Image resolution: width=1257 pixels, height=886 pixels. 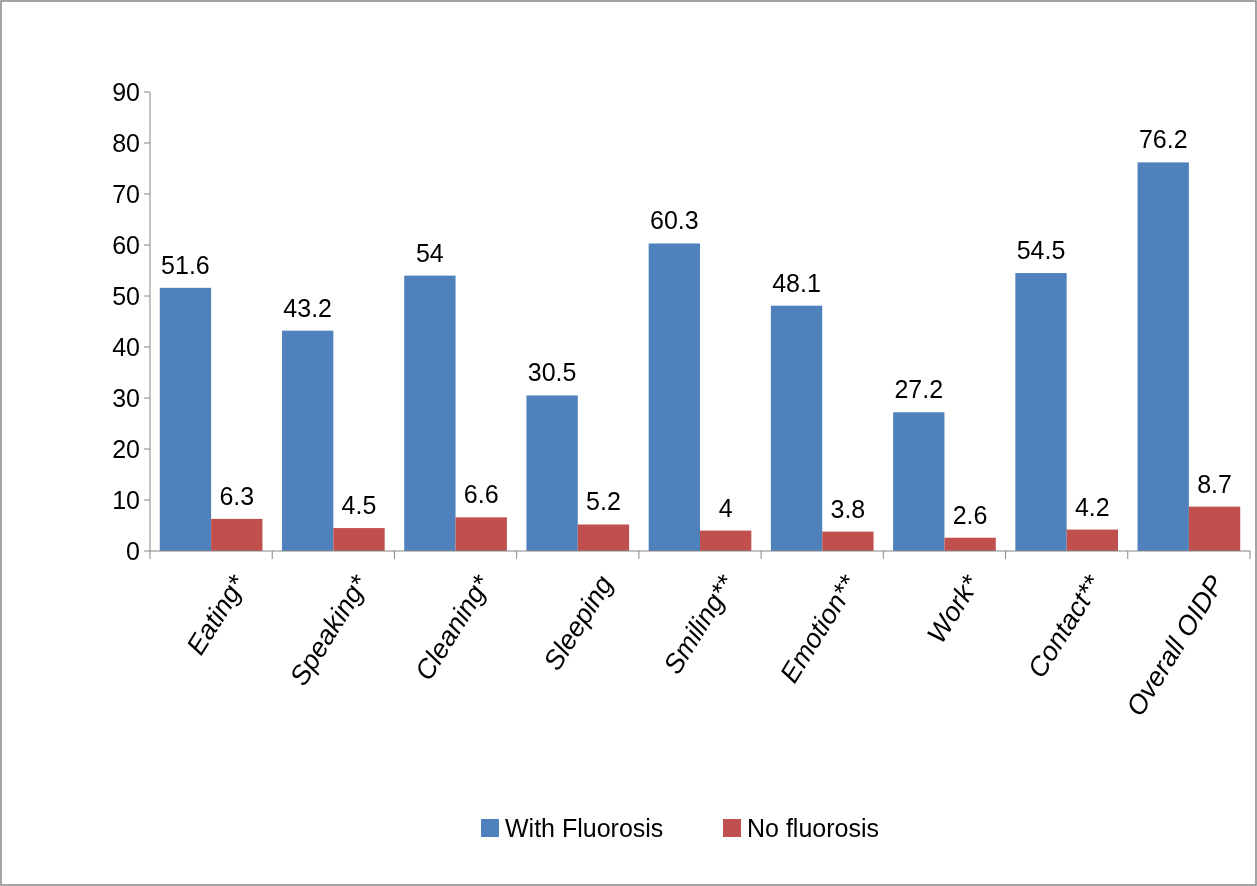 What do you see at coordinates (237, 495) in the screenshot?
I see `data-label: 6.3` at bounding box center [237, 495].